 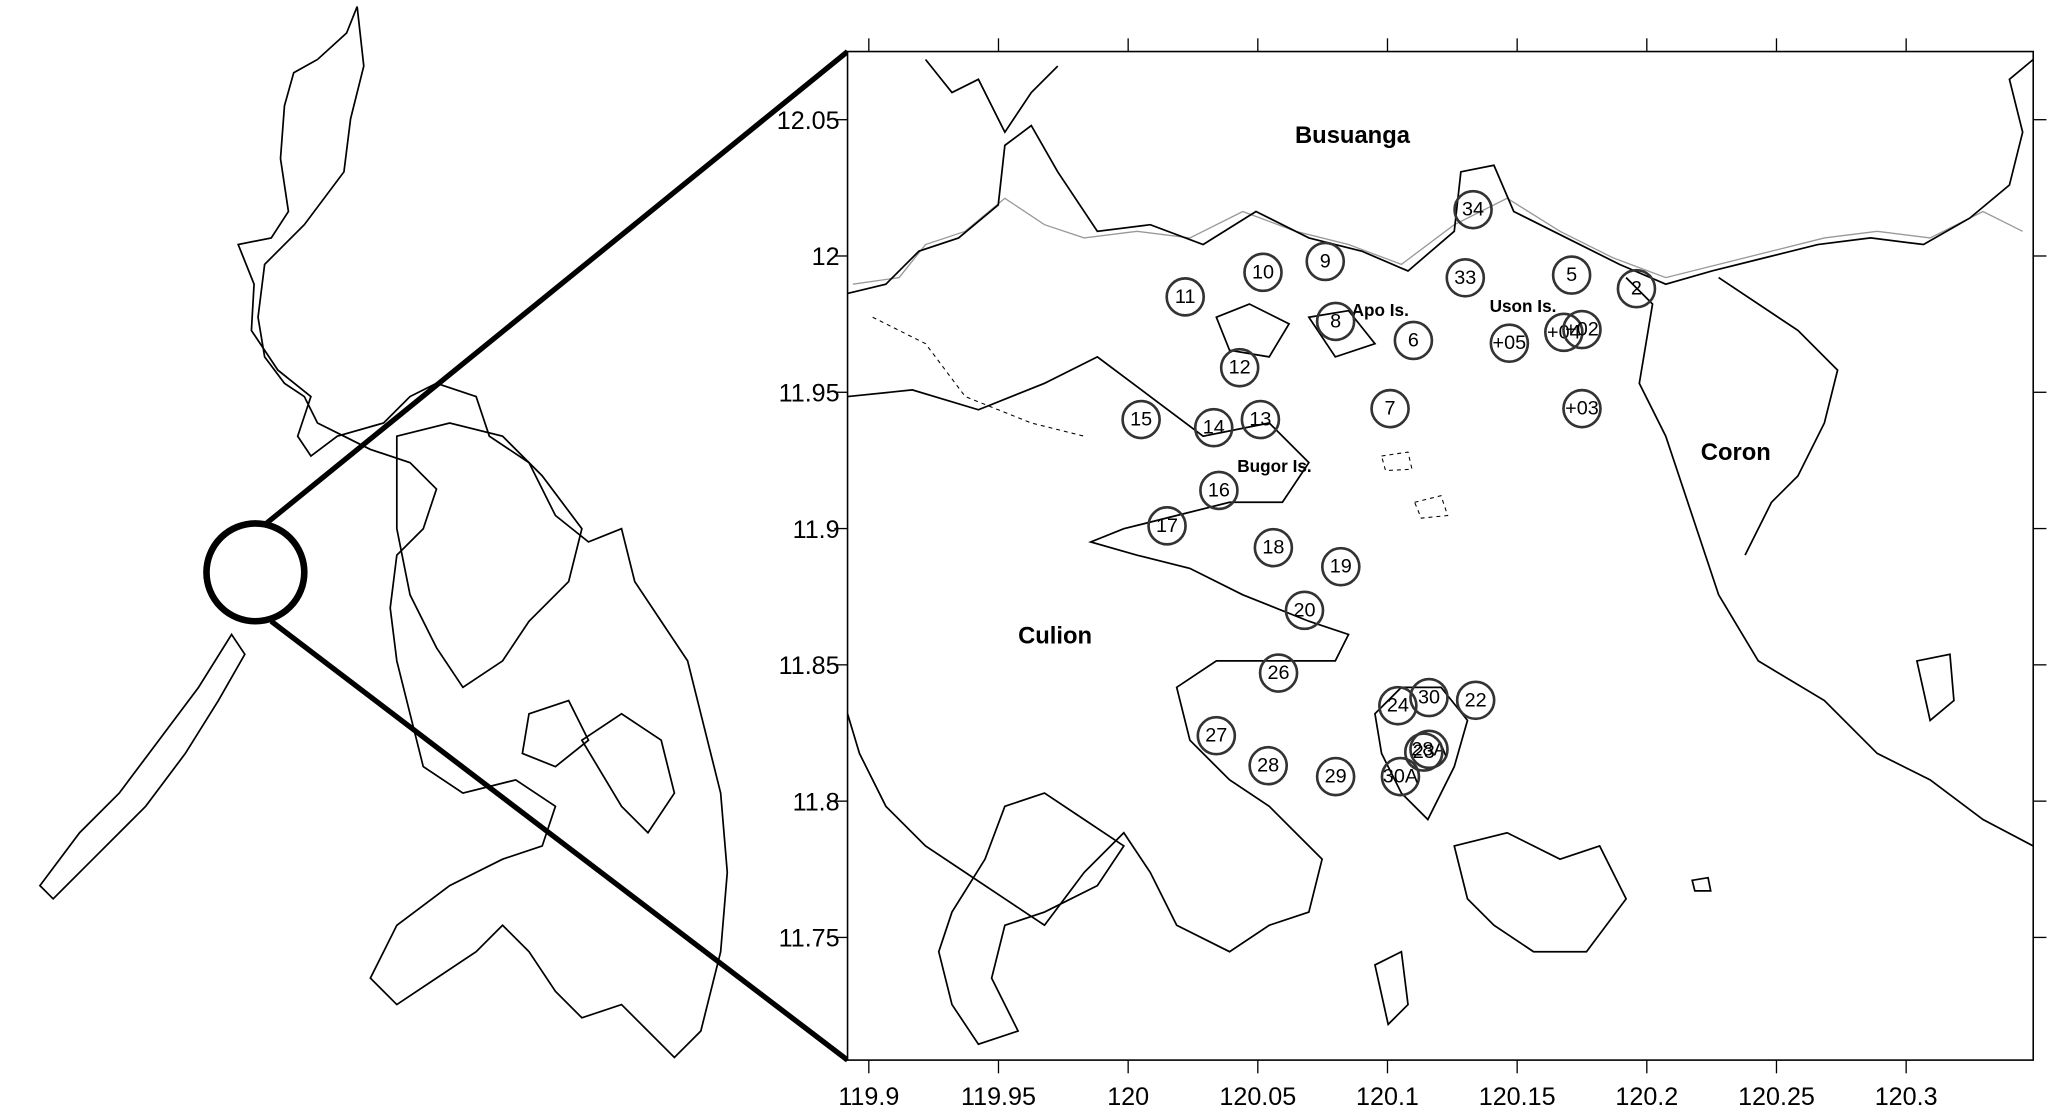 I want to click on station-label: 18, so click(x=1273, y=548).